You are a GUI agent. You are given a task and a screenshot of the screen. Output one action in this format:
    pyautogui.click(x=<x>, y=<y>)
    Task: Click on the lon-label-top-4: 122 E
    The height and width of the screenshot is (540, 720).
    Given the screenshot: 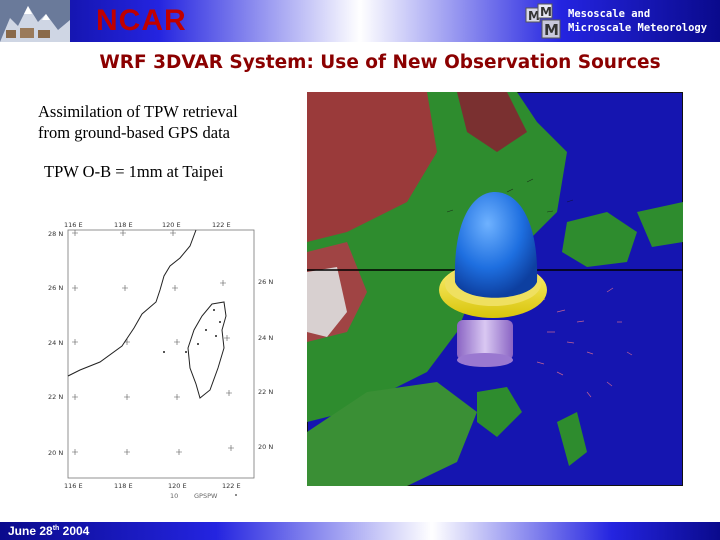 What is the action you would take?
    pyautogui.click(x=221, y=225)
    